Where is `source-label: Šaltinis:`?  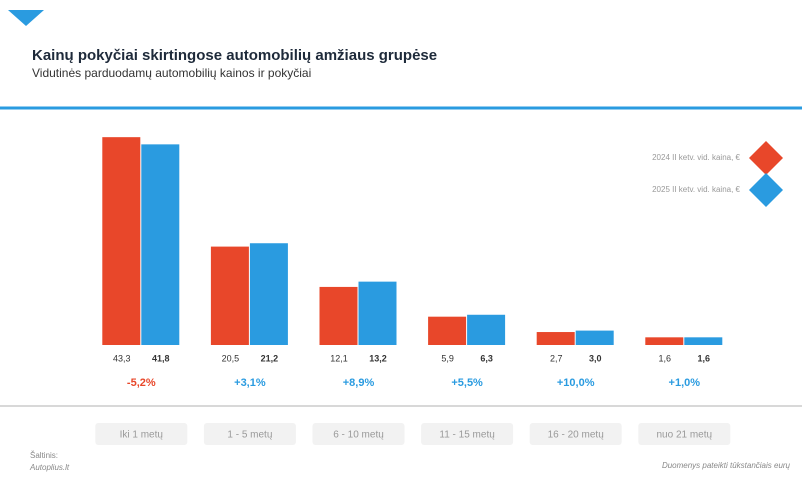
source-label: Šaltinis: is located at coordinates (44, 455).